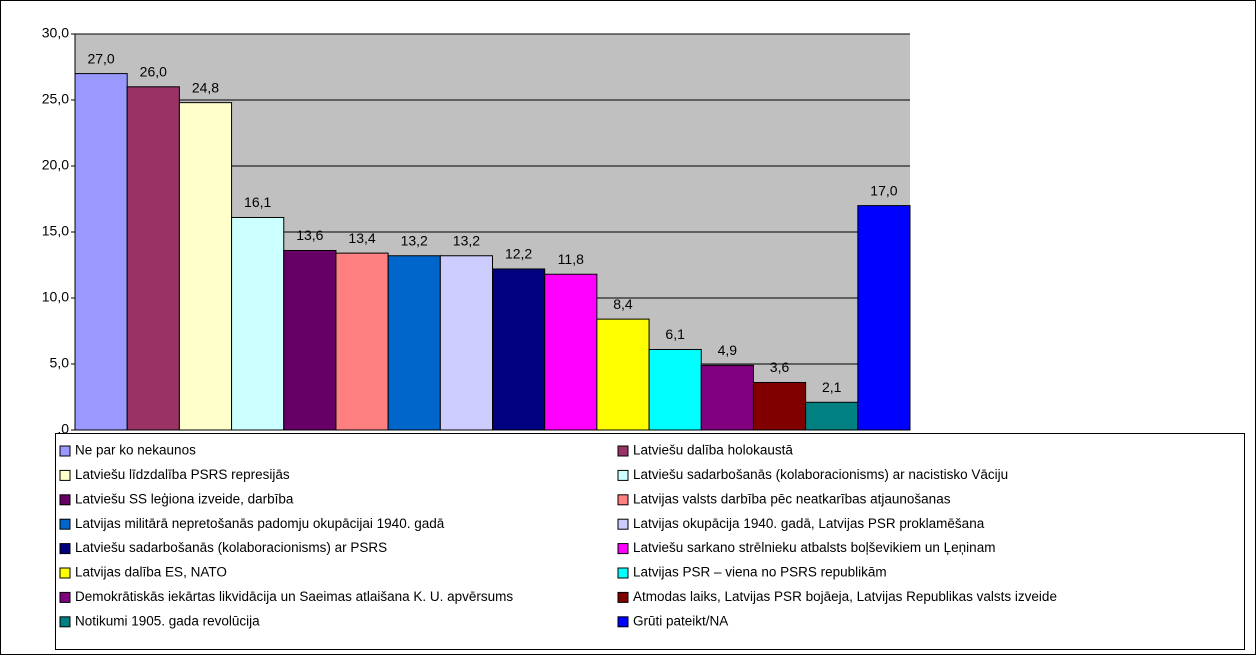 Image resolution: width=1256 pixels, height=655 pixels. I want to click on legend-label: Ne par ko nekaunos, so click(135, 450).